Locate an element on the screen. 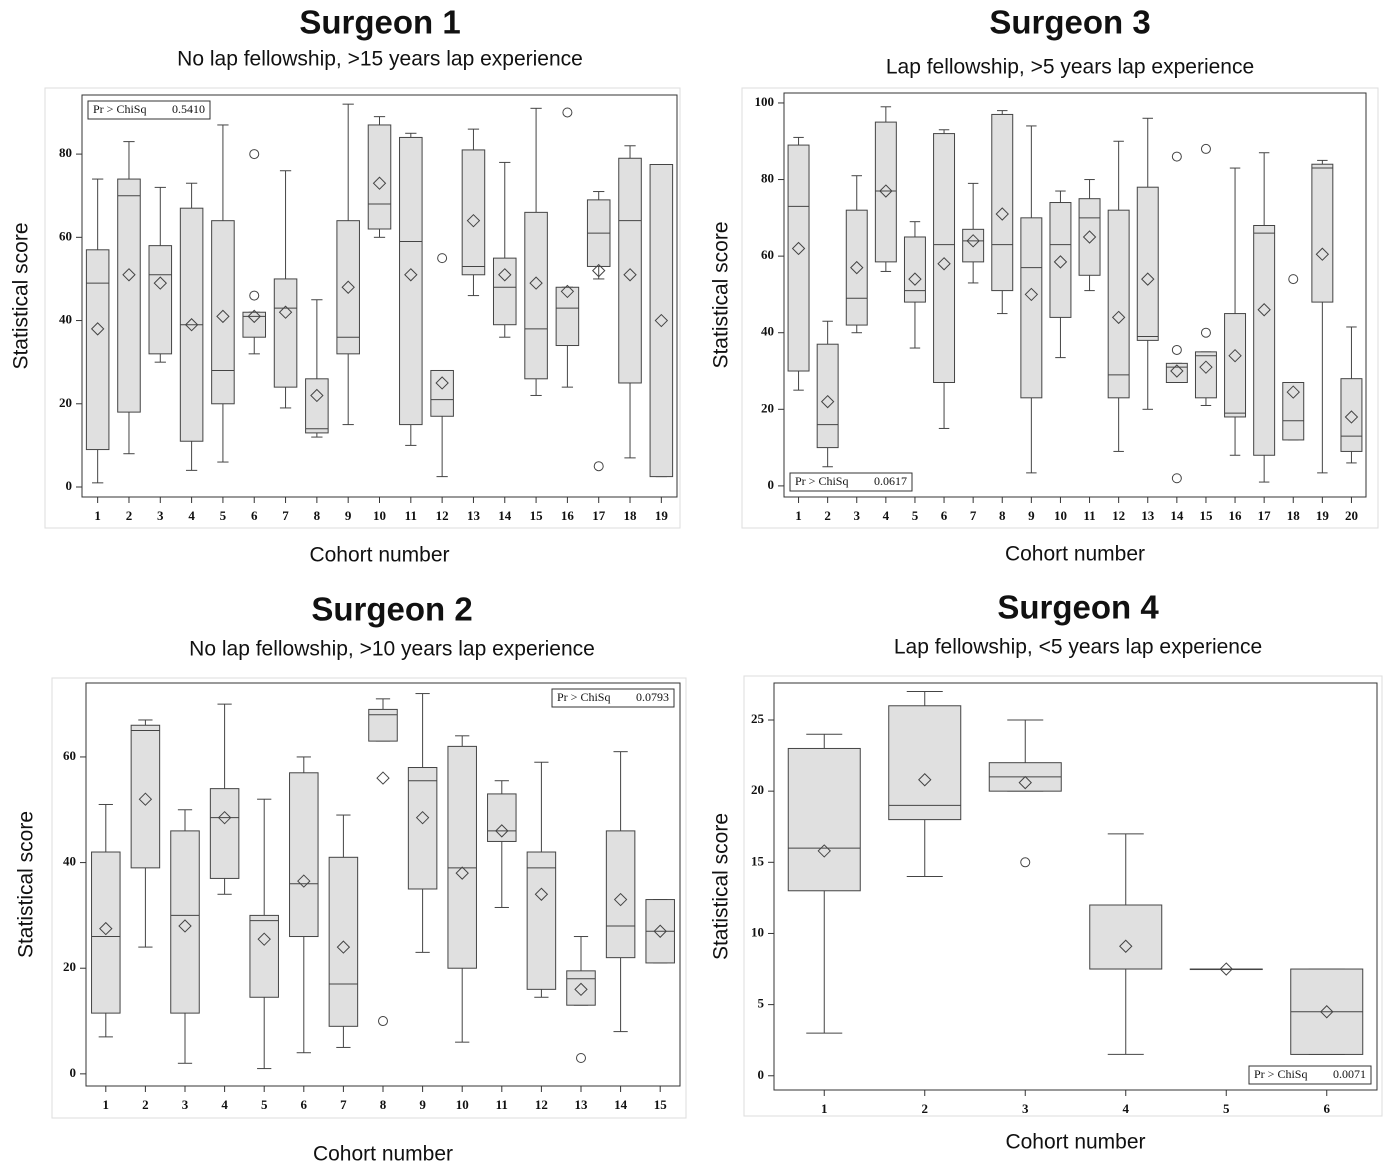 Image resolution: width=1388 pixels, height=1166 pixels. x-tick-label: 20 is located at coordinates (1351, 515).